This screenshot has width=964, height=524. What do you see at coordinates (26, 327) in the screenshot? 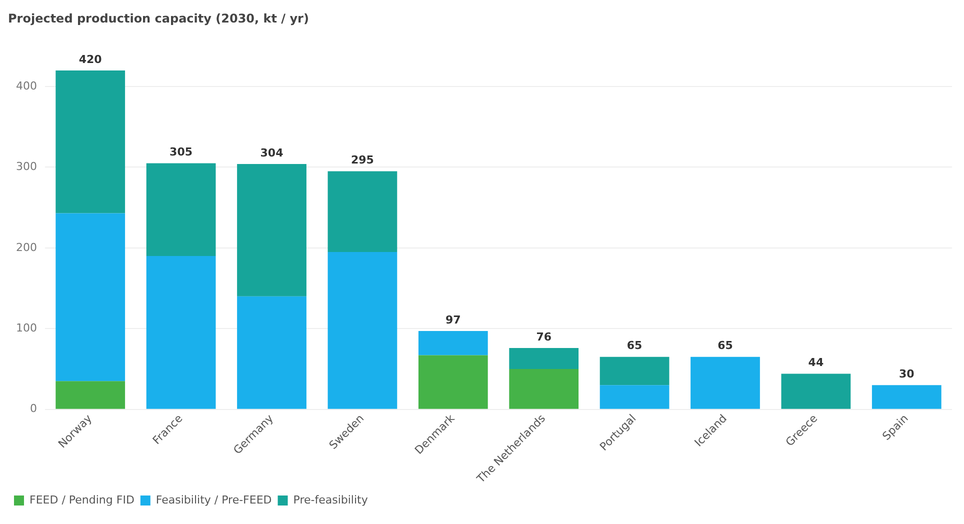
I see `y-tick-label: 100` at bounding box center [26, 327].